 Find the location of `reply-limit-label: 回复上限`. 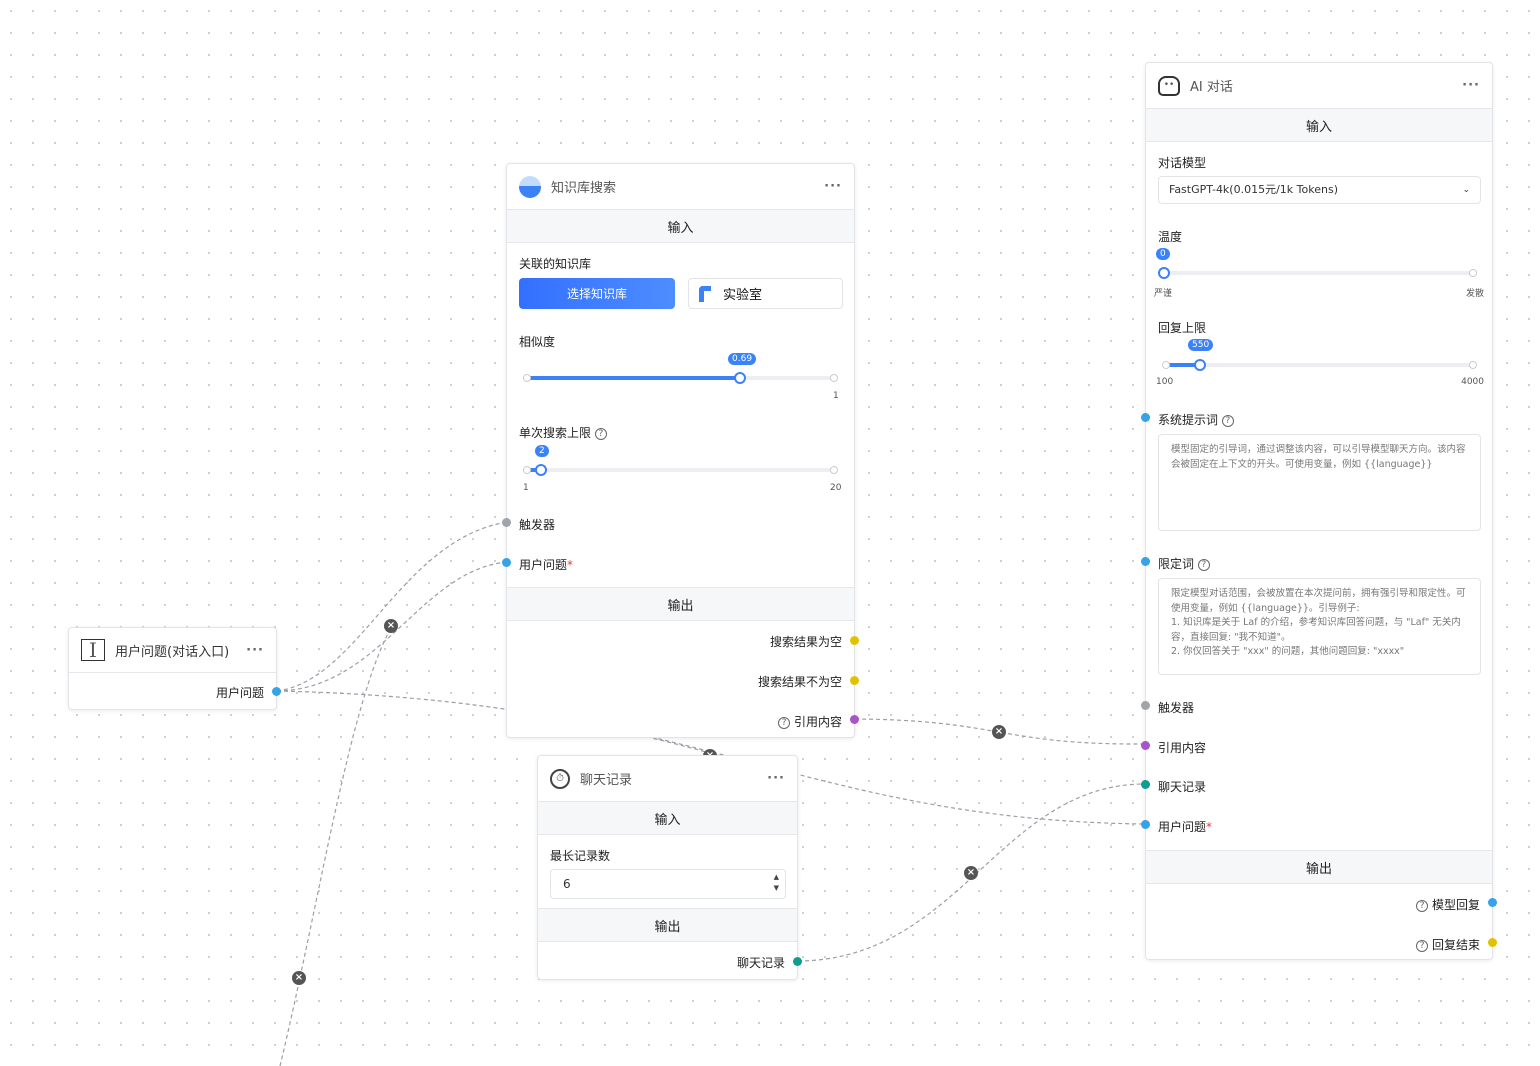

reply-limit-label: 回复上限 is located at coordinates (1182, 328).